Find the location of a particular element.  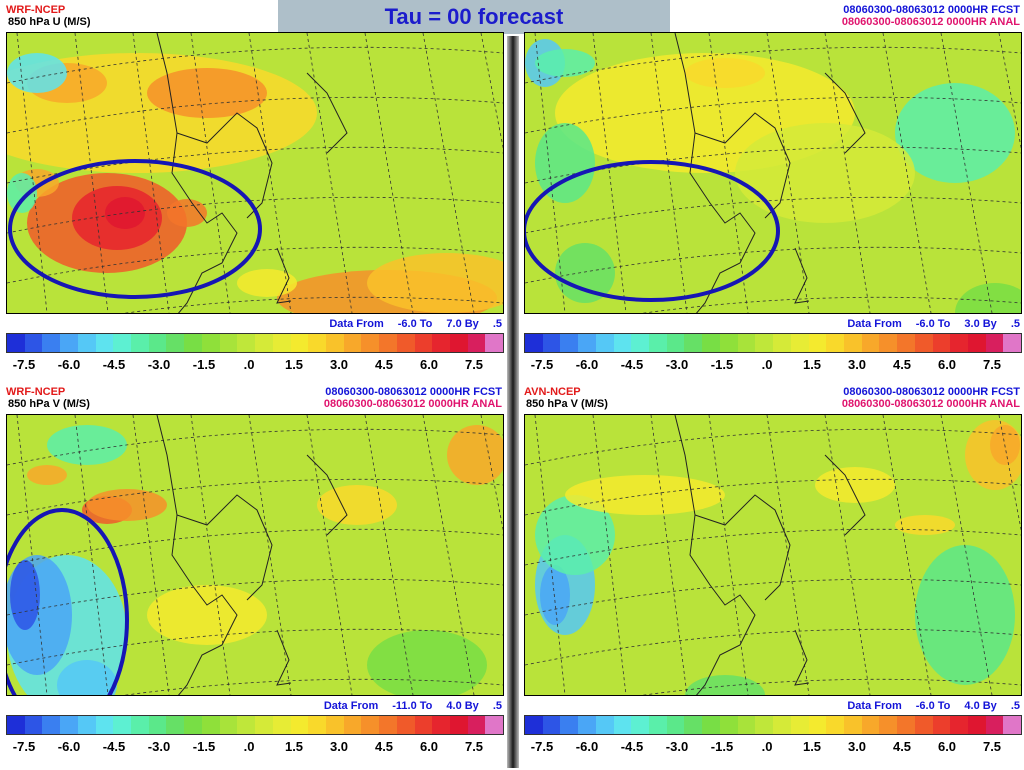

colorbar-tick-label: 7.5 is located at coordinates (992, 746).